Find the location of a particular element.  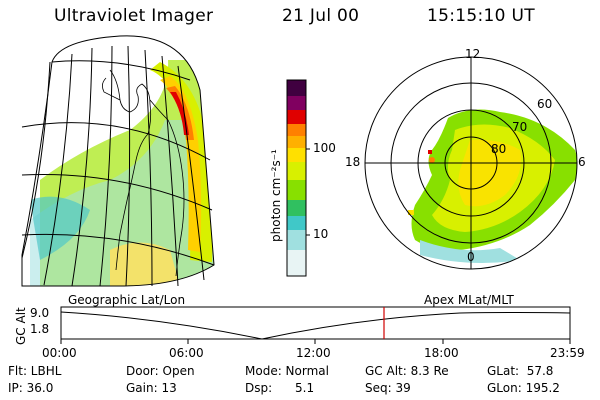

mlt-label-0: 0 is located at coordinates (471, 257).